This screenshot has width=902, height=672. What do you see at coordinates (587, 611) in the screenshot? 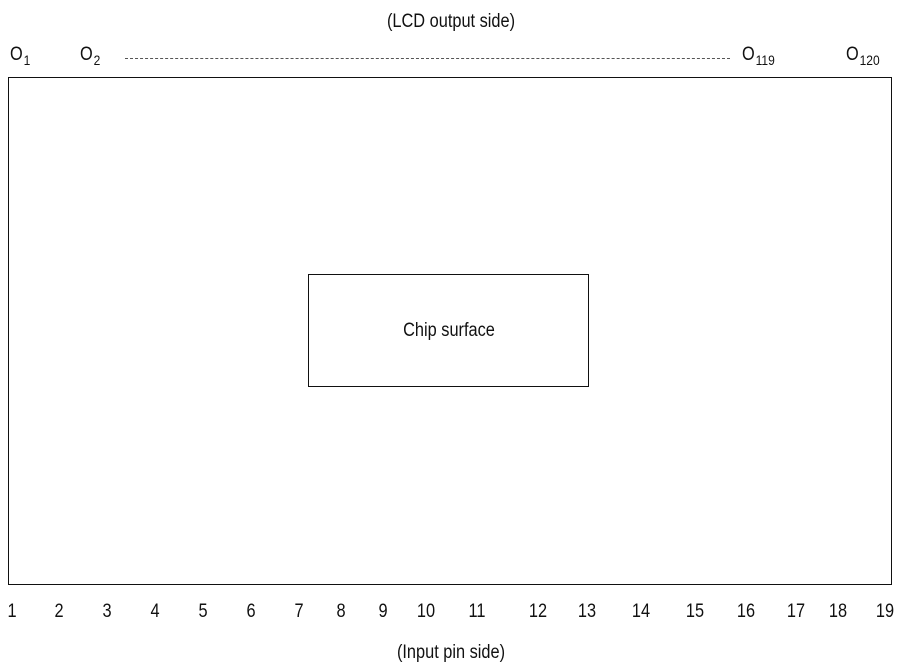
I see `input-pin-number: 13` at bounding box center [587, 611].